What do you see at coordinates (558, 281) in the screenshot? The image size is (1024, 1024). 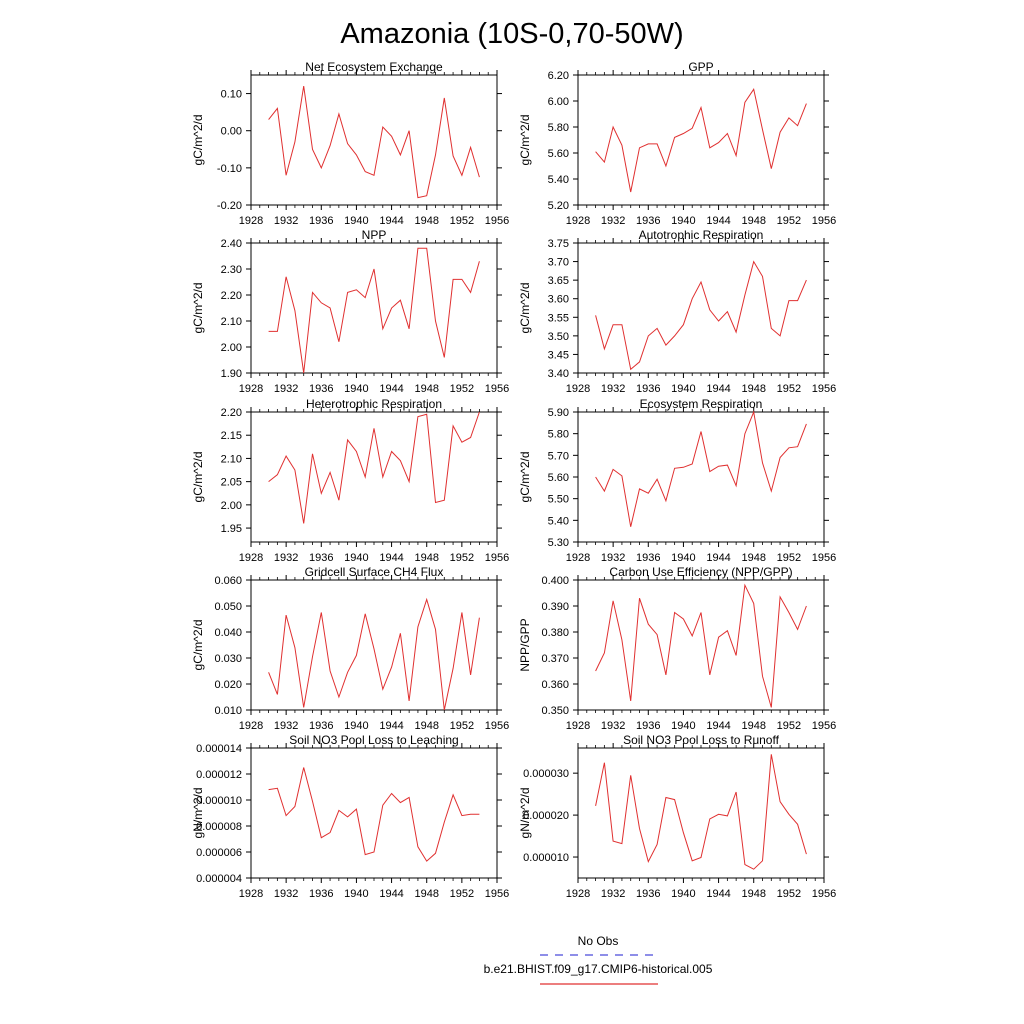 I see `chart-4-ytick-label: 3.65` at bounding box center [558, 281].